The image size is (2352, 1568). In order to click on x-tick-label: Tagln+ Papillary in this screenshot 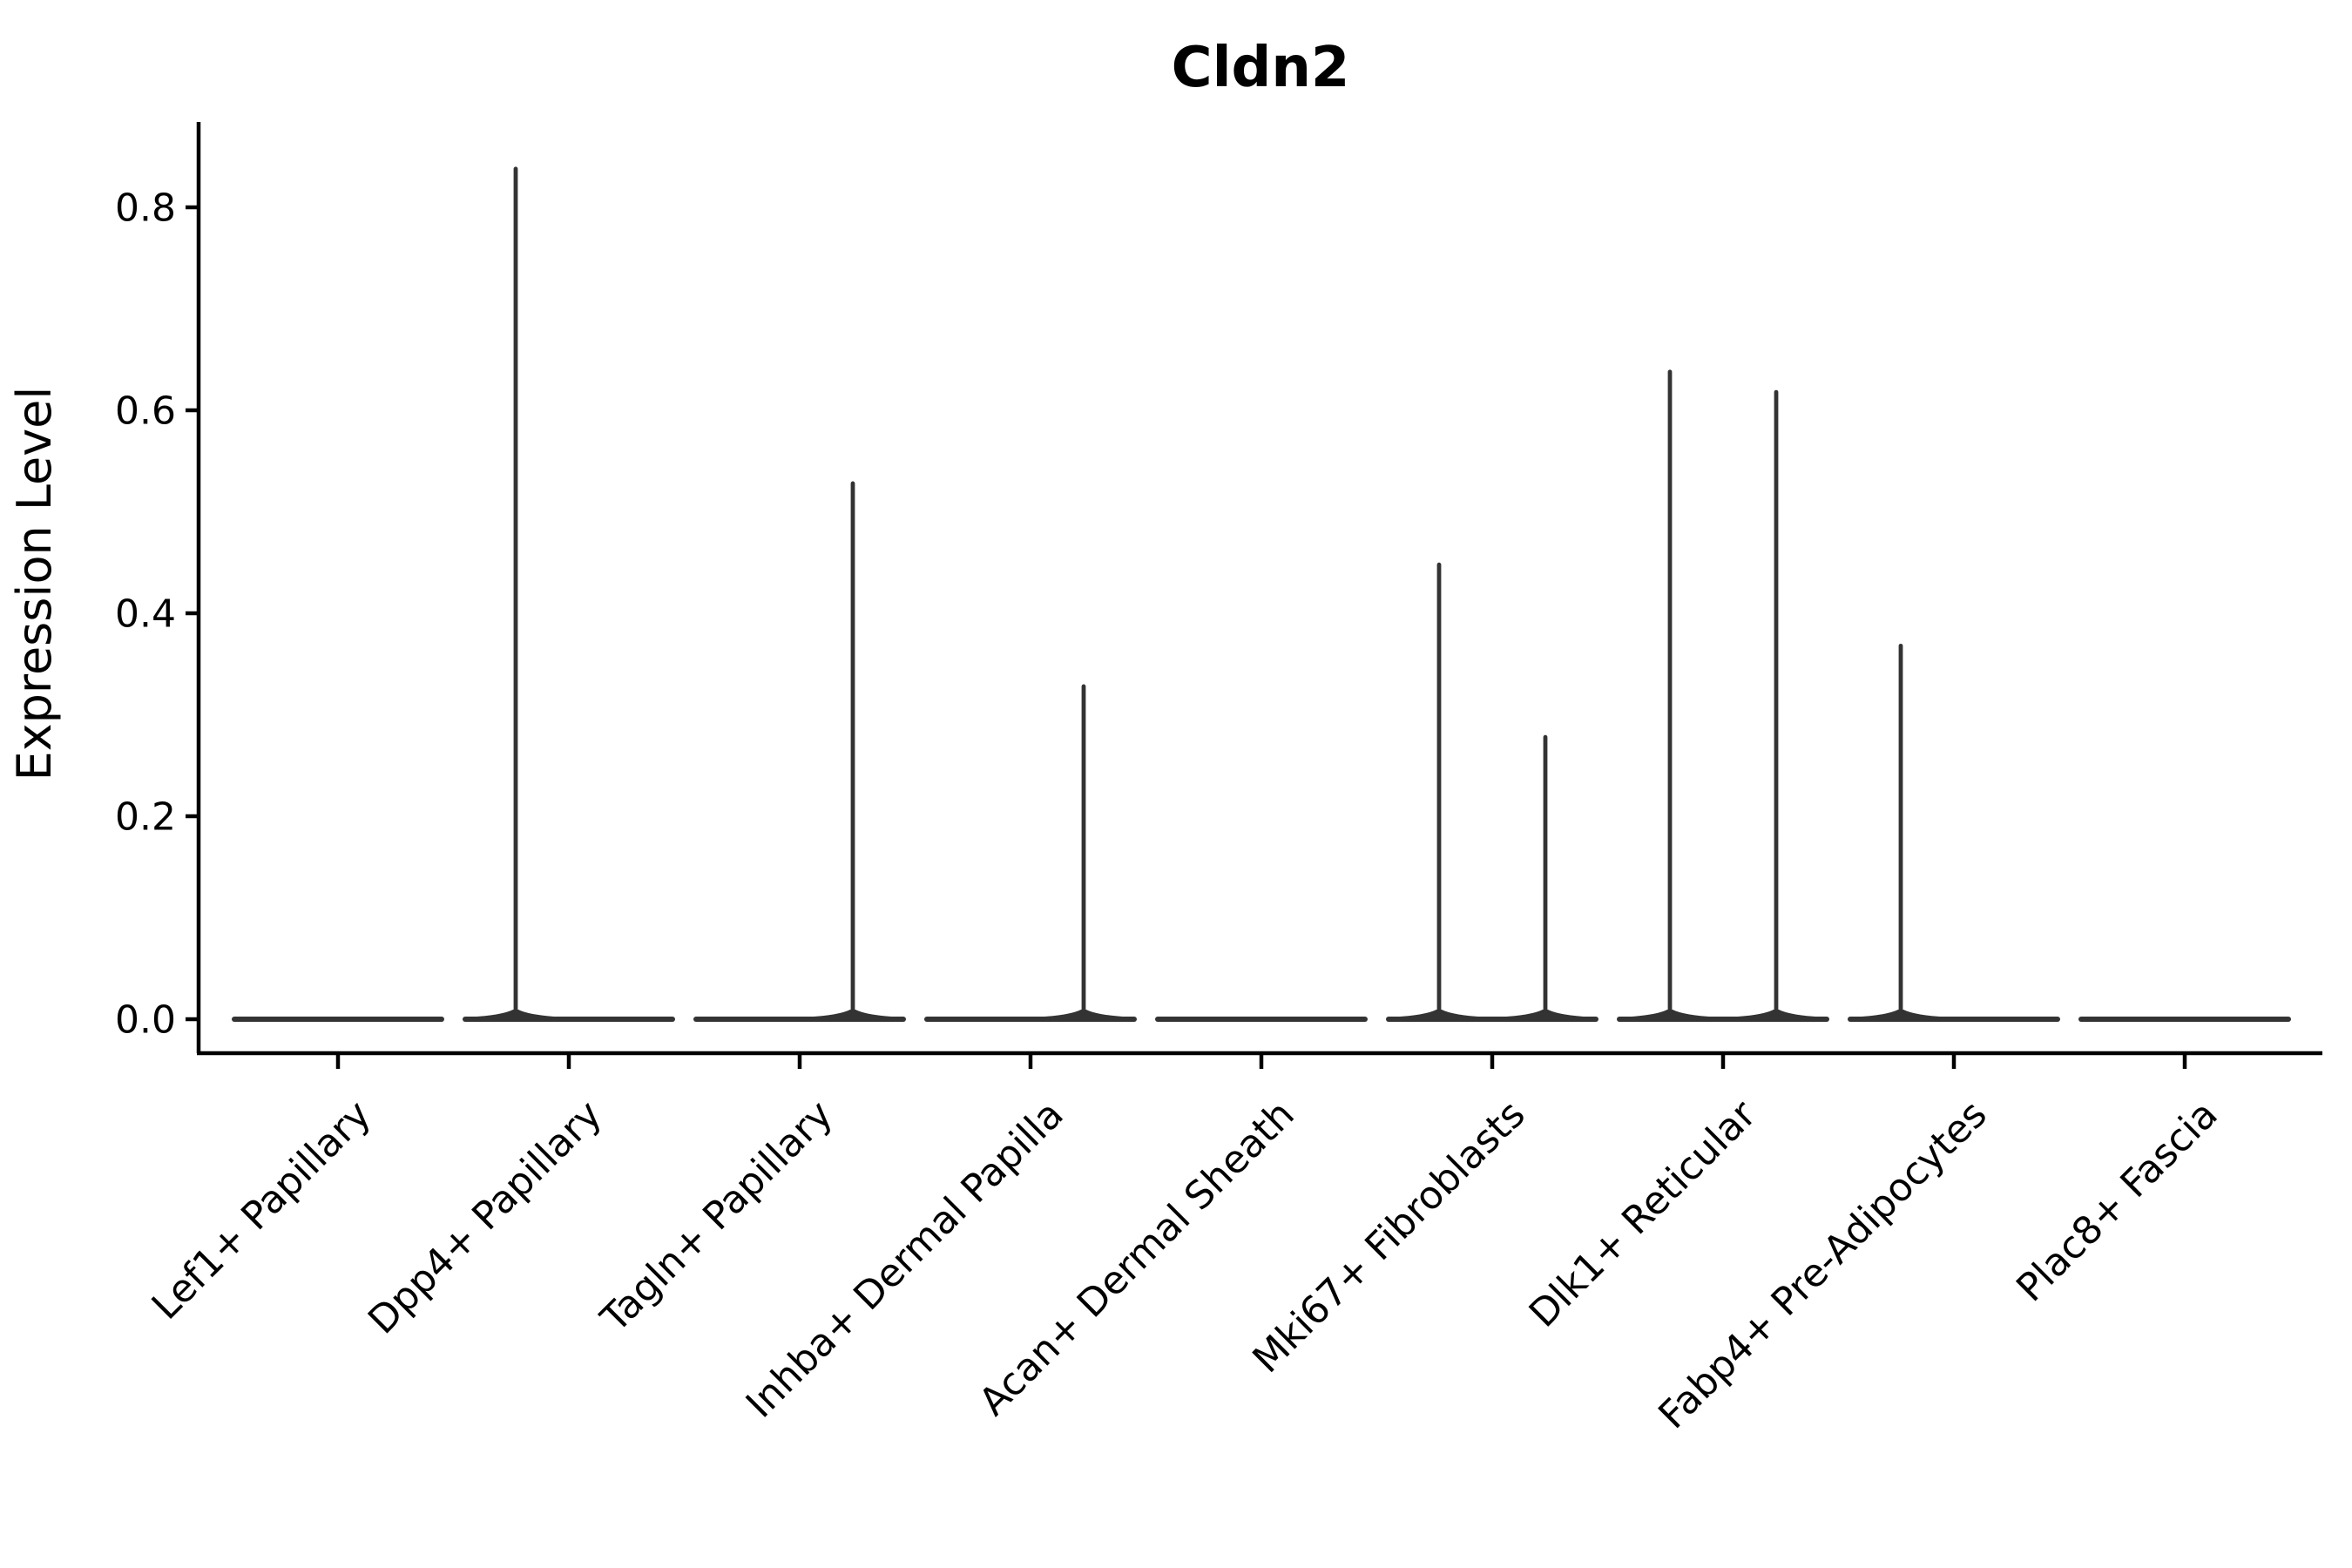, I will do `click(716, 1217)`.